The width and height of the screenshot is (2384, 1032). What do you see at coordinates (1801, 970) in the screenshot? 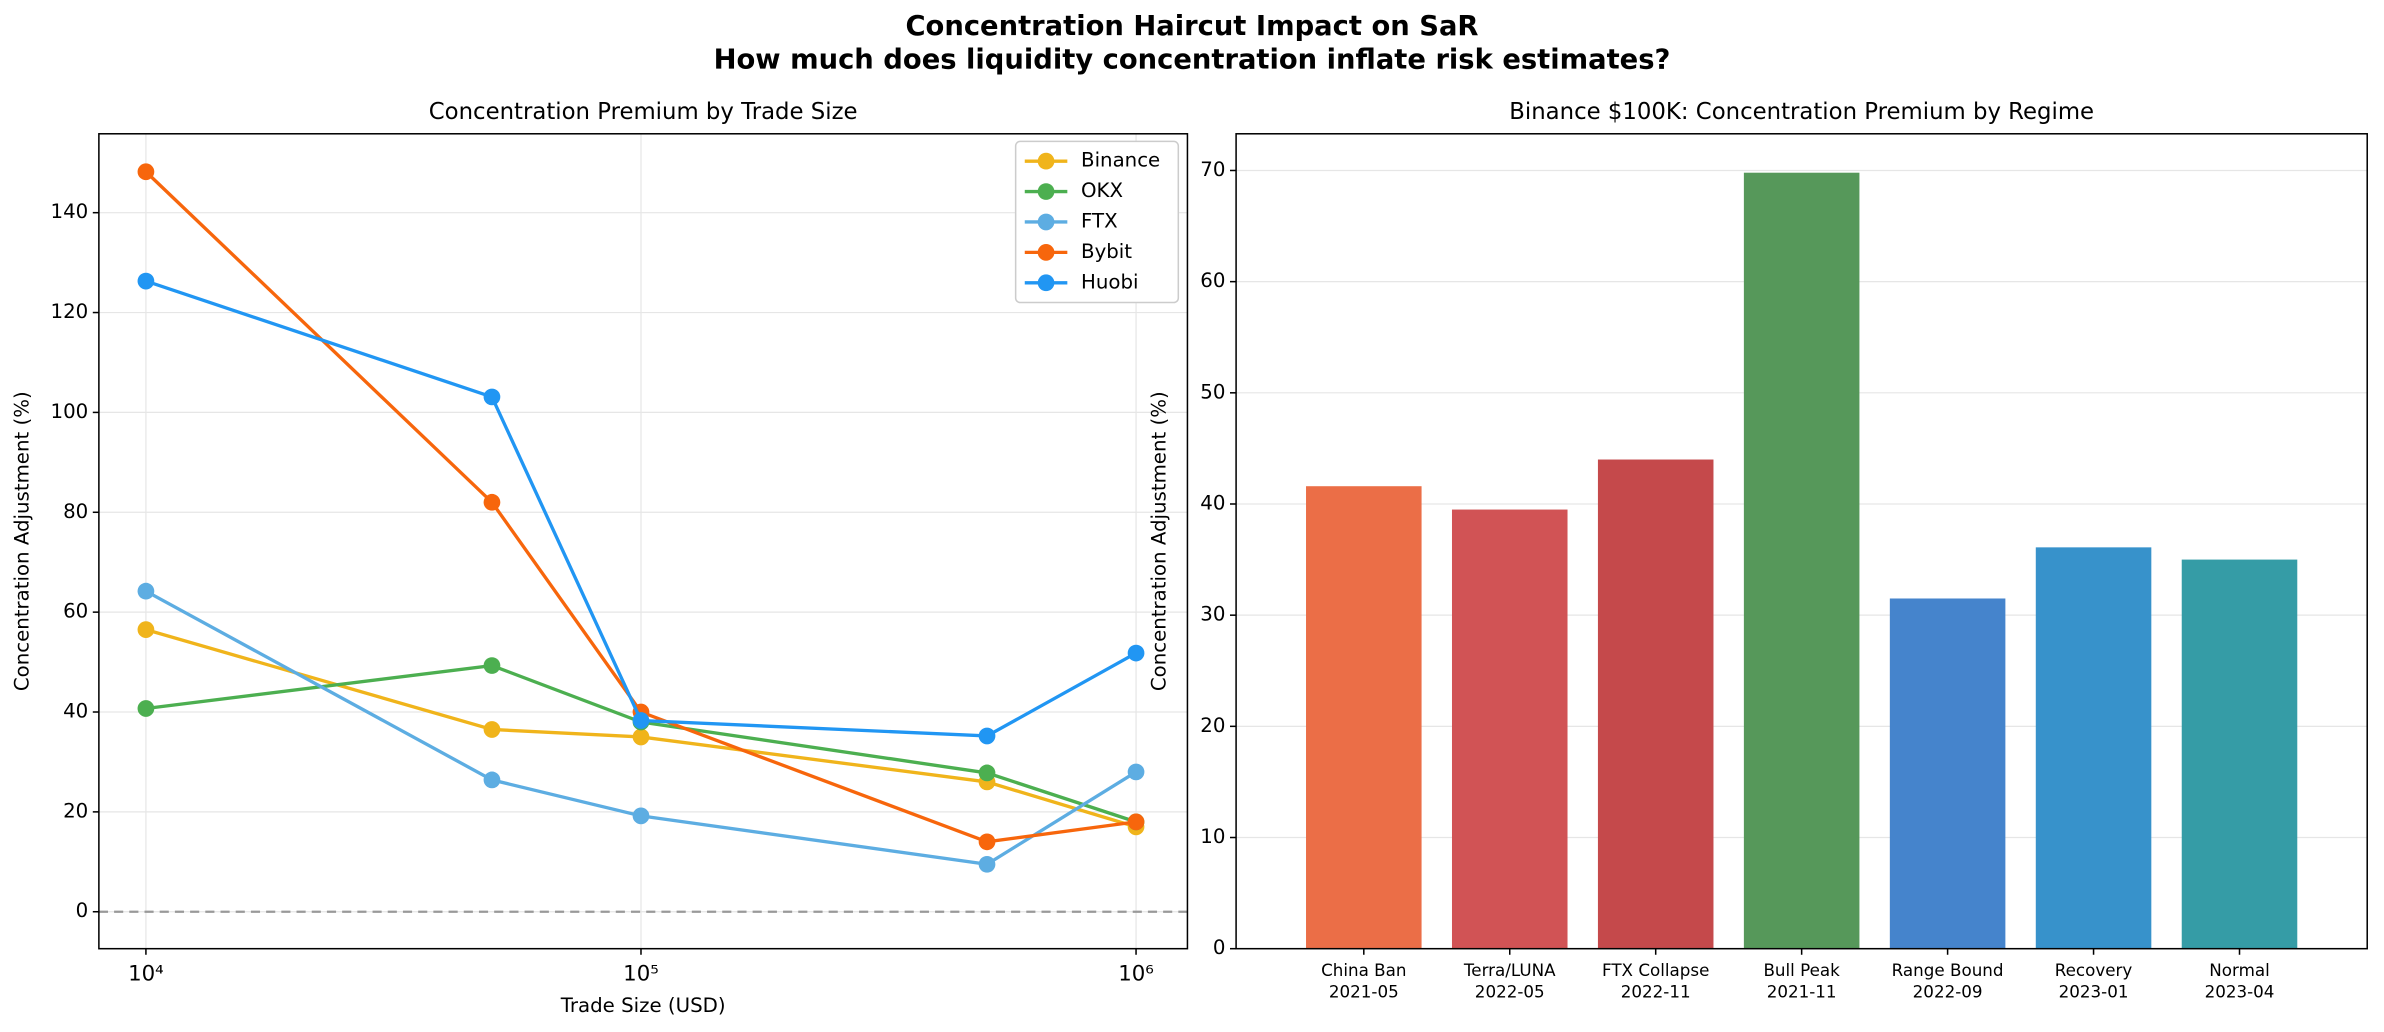
I see `x-tick-label: Bull Peak` at bounding box center [1801, 970].